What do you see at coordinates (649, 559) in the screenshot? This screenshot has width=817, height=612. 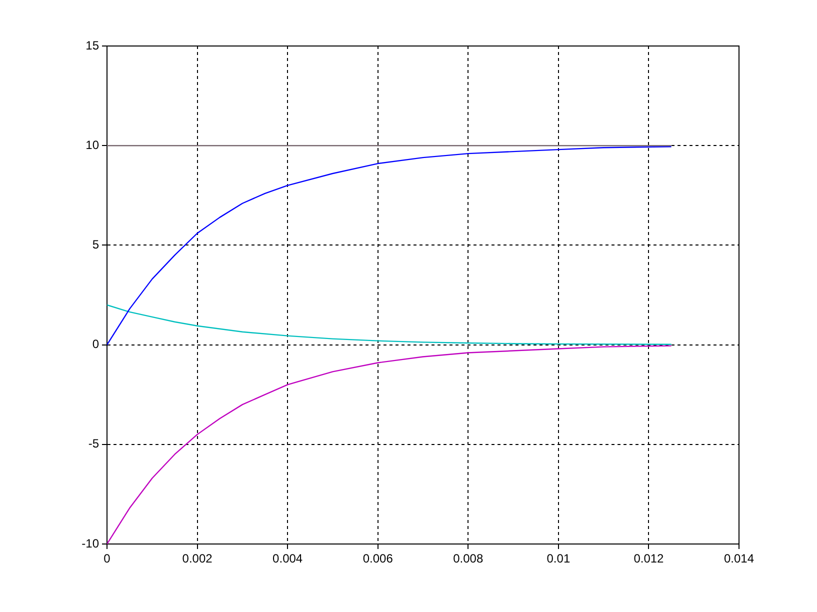 I see `x-tick-label: 0.012` at bounding box center [649, 559].